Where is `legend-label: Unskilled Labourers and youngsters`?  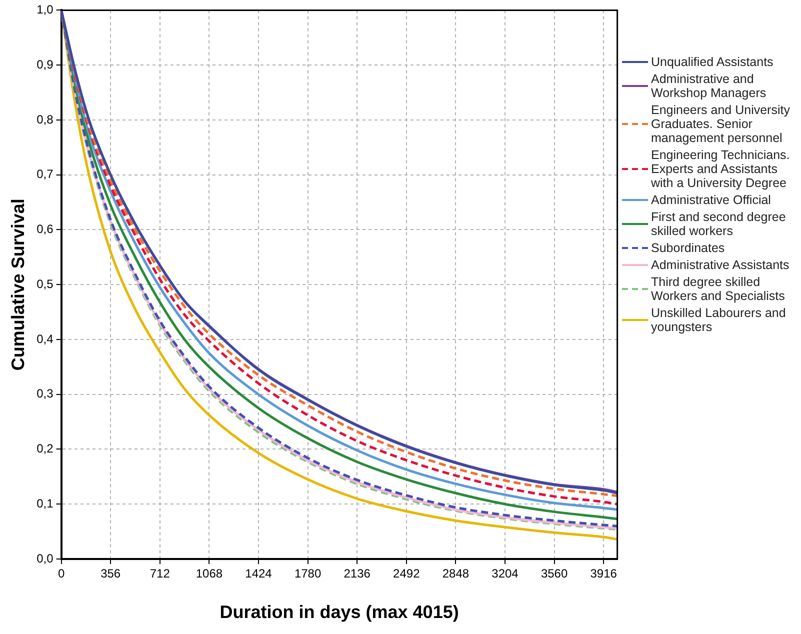 legend-label: Unskilled Labourers and youngsters is located at coordinates (719, 320).